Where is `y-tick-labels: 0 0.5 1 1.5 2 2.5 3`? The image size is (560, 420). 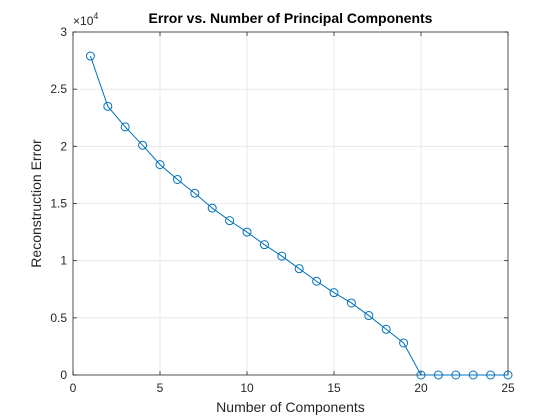 y-tick-labels: 0 0.5 1 1.5 2 2.5 3 is located at coordinates (58, 203).